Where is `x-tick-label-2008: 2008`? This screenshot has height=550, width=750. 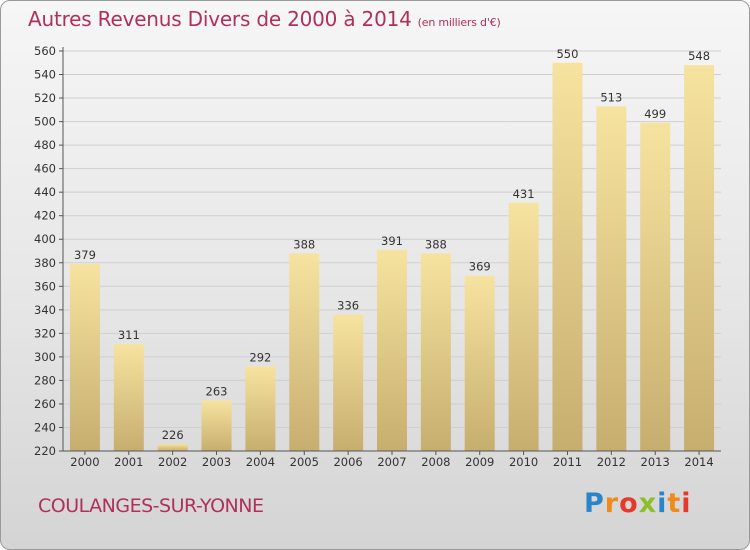 x-tick-label-2008: 2008 is located at coordinates (435, 462).